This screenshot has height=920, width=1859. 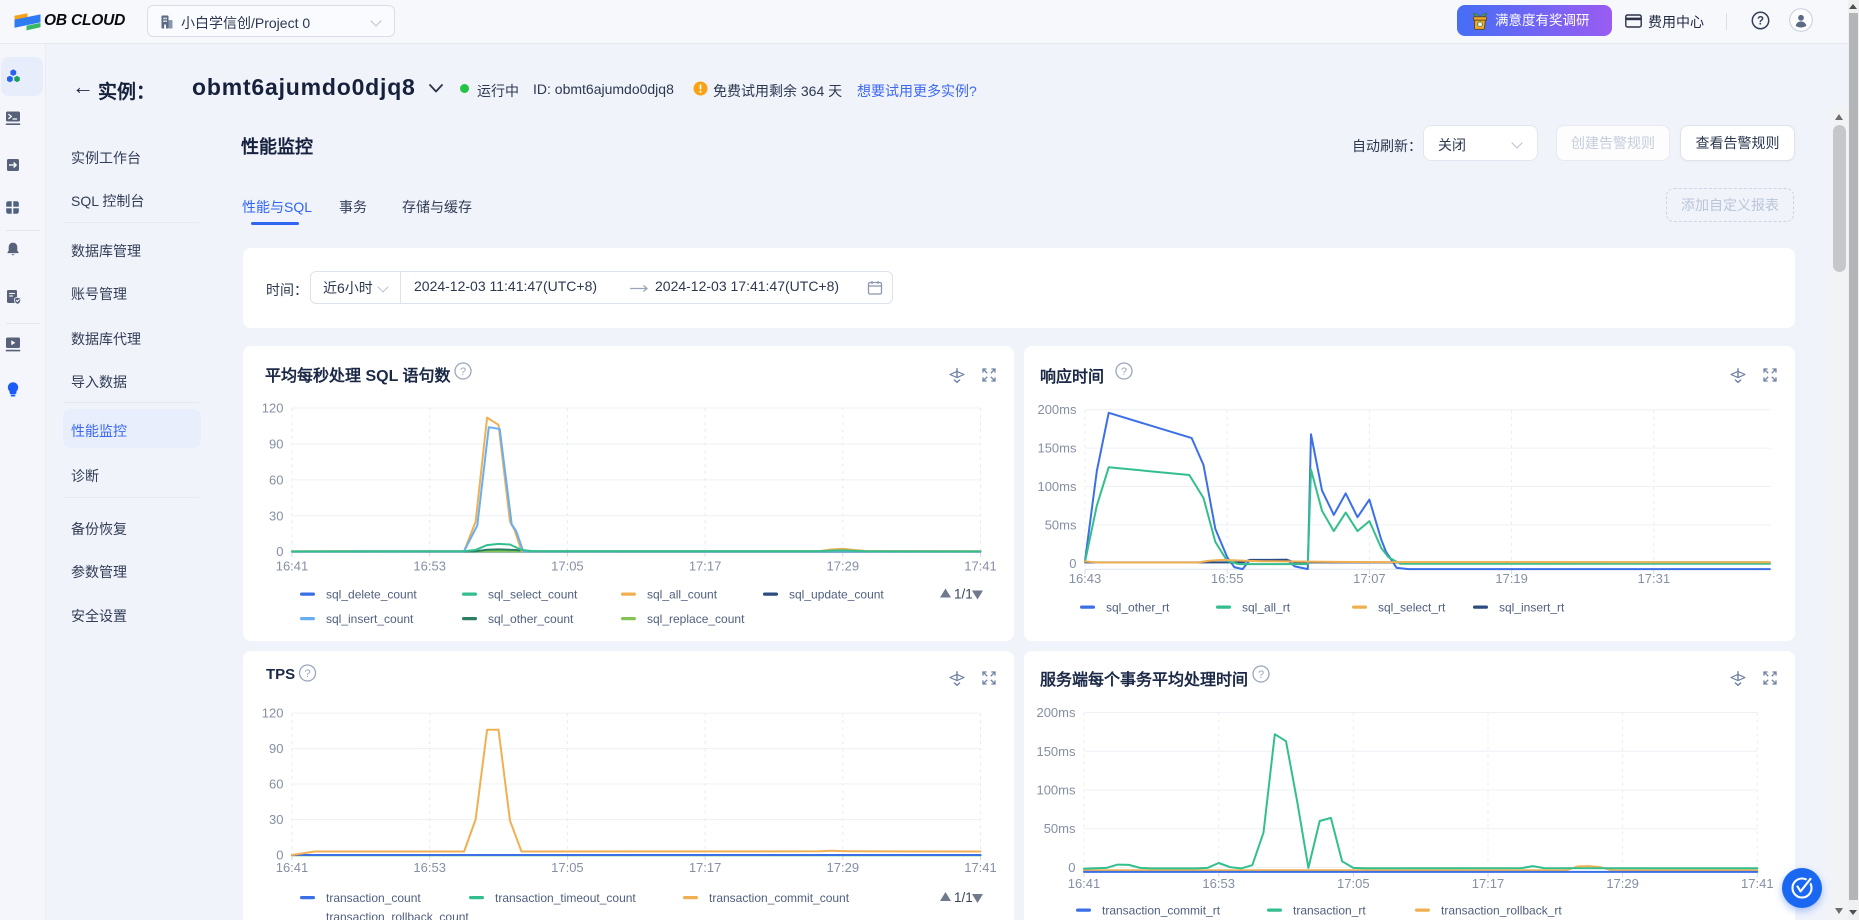 What do you see at coordinates (1412, 608) in the screenshot?
I see `svg-text: sql_select_rt` at bounding box center [1412, 608].